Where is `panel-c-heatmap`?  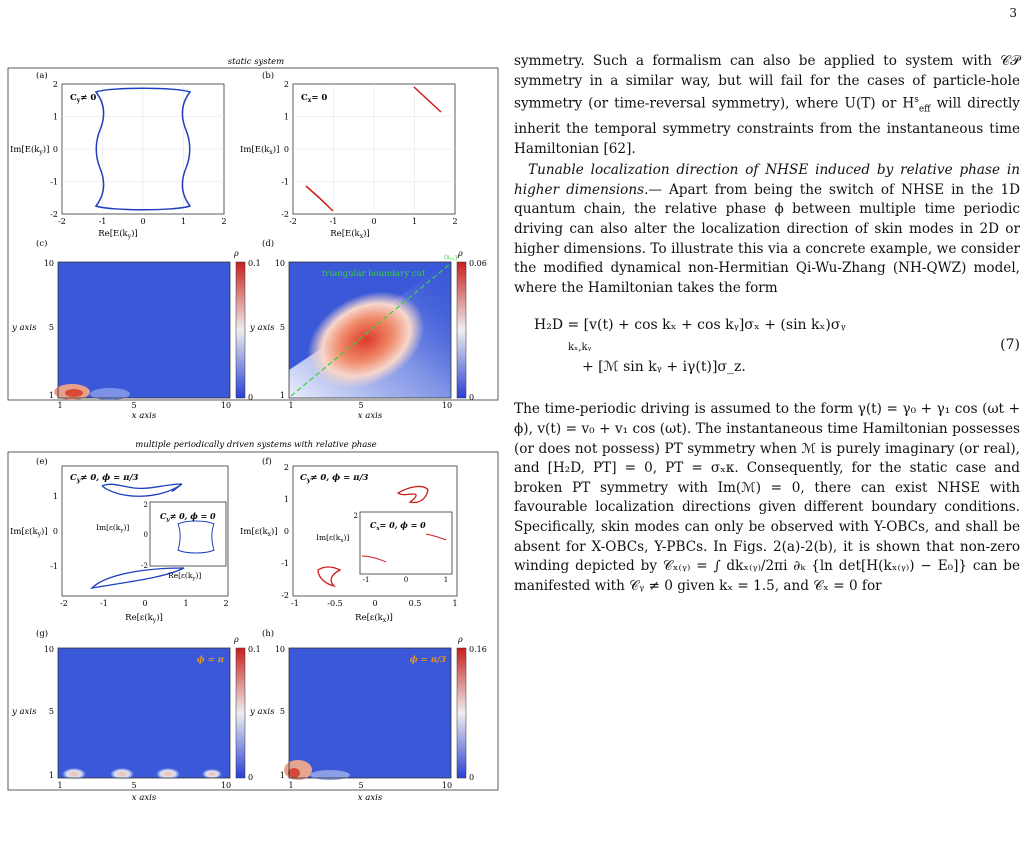 panel-c-heatmap is located at coordinates (144, 330).